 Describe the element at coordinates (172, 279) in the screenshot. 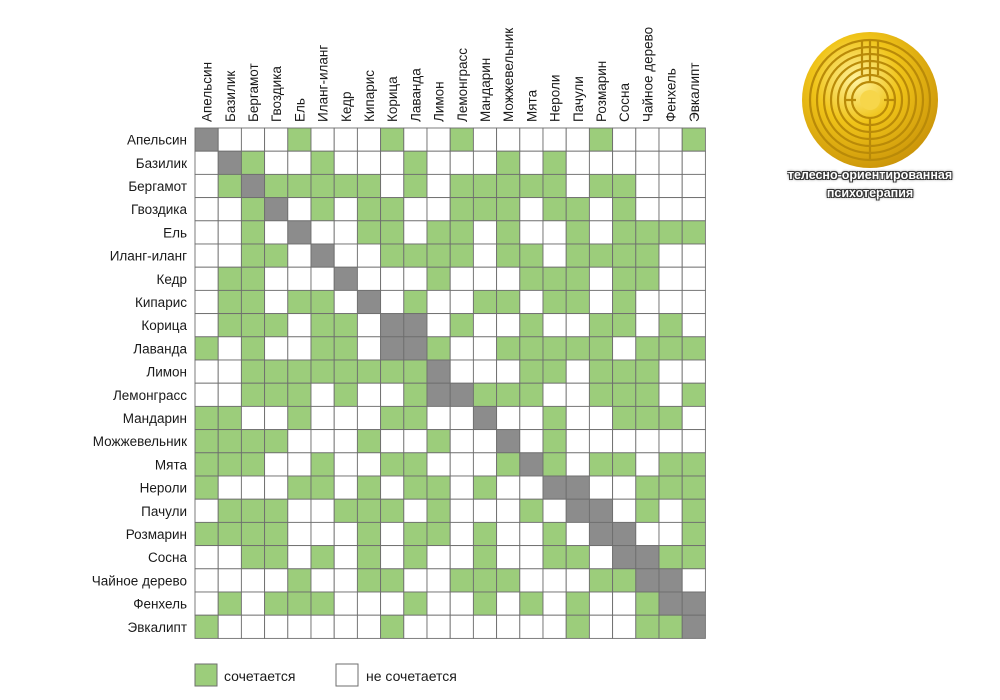

I see `row-label: Кедр` at that location.